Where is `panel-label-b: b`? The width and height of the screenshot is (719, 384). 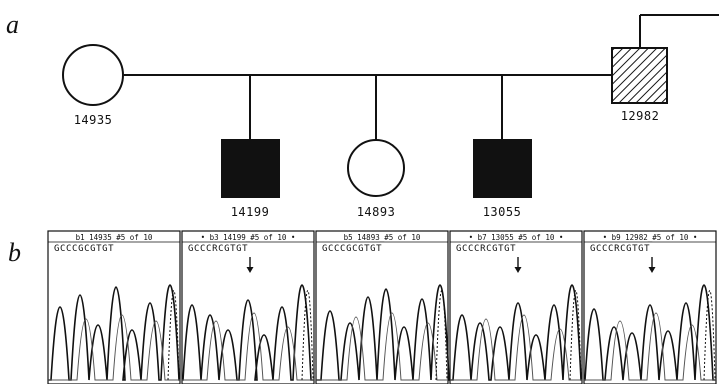
panel-label-b: b is located at coordinates (14, 252).